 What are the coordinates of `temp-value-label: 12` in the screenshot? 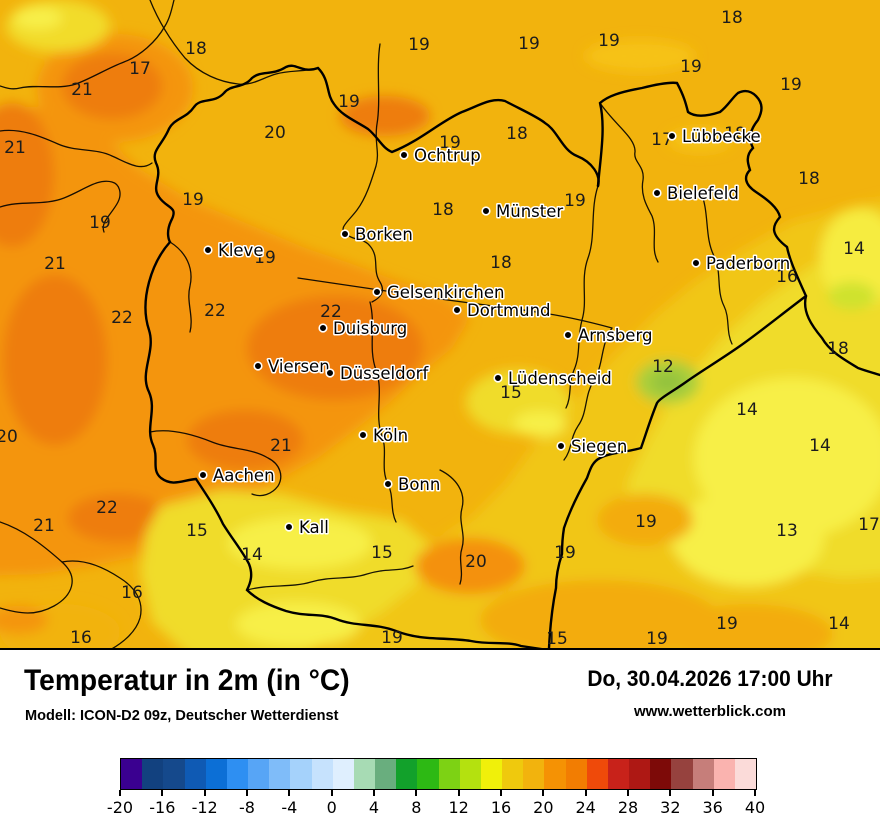 It's located at (663, 367).